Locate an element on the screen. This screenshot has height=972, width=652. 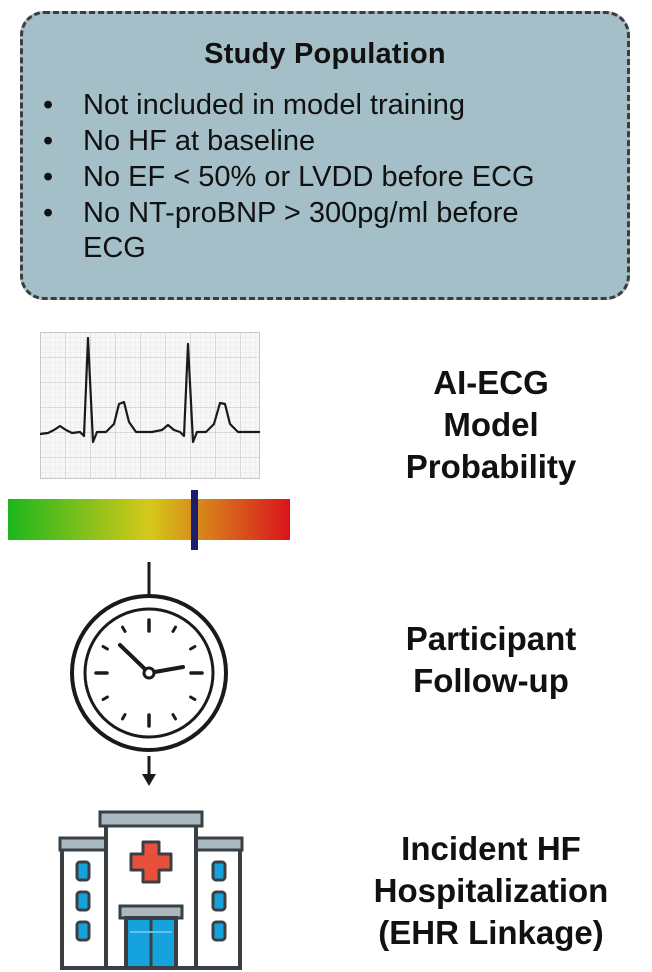
criteria-item: • Not included in model training is located at coordinates (254, 105).